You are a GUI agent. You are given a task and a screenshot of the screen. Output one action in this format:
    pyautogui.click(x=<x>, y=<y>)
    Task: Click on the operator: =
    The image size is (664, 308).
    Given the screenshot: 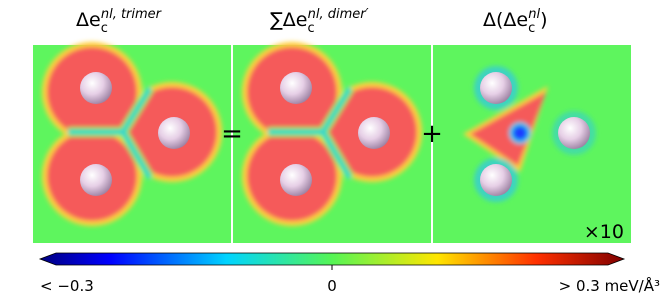 What is the action you would take?
    pyautogui.click(x=232, y=134)
    